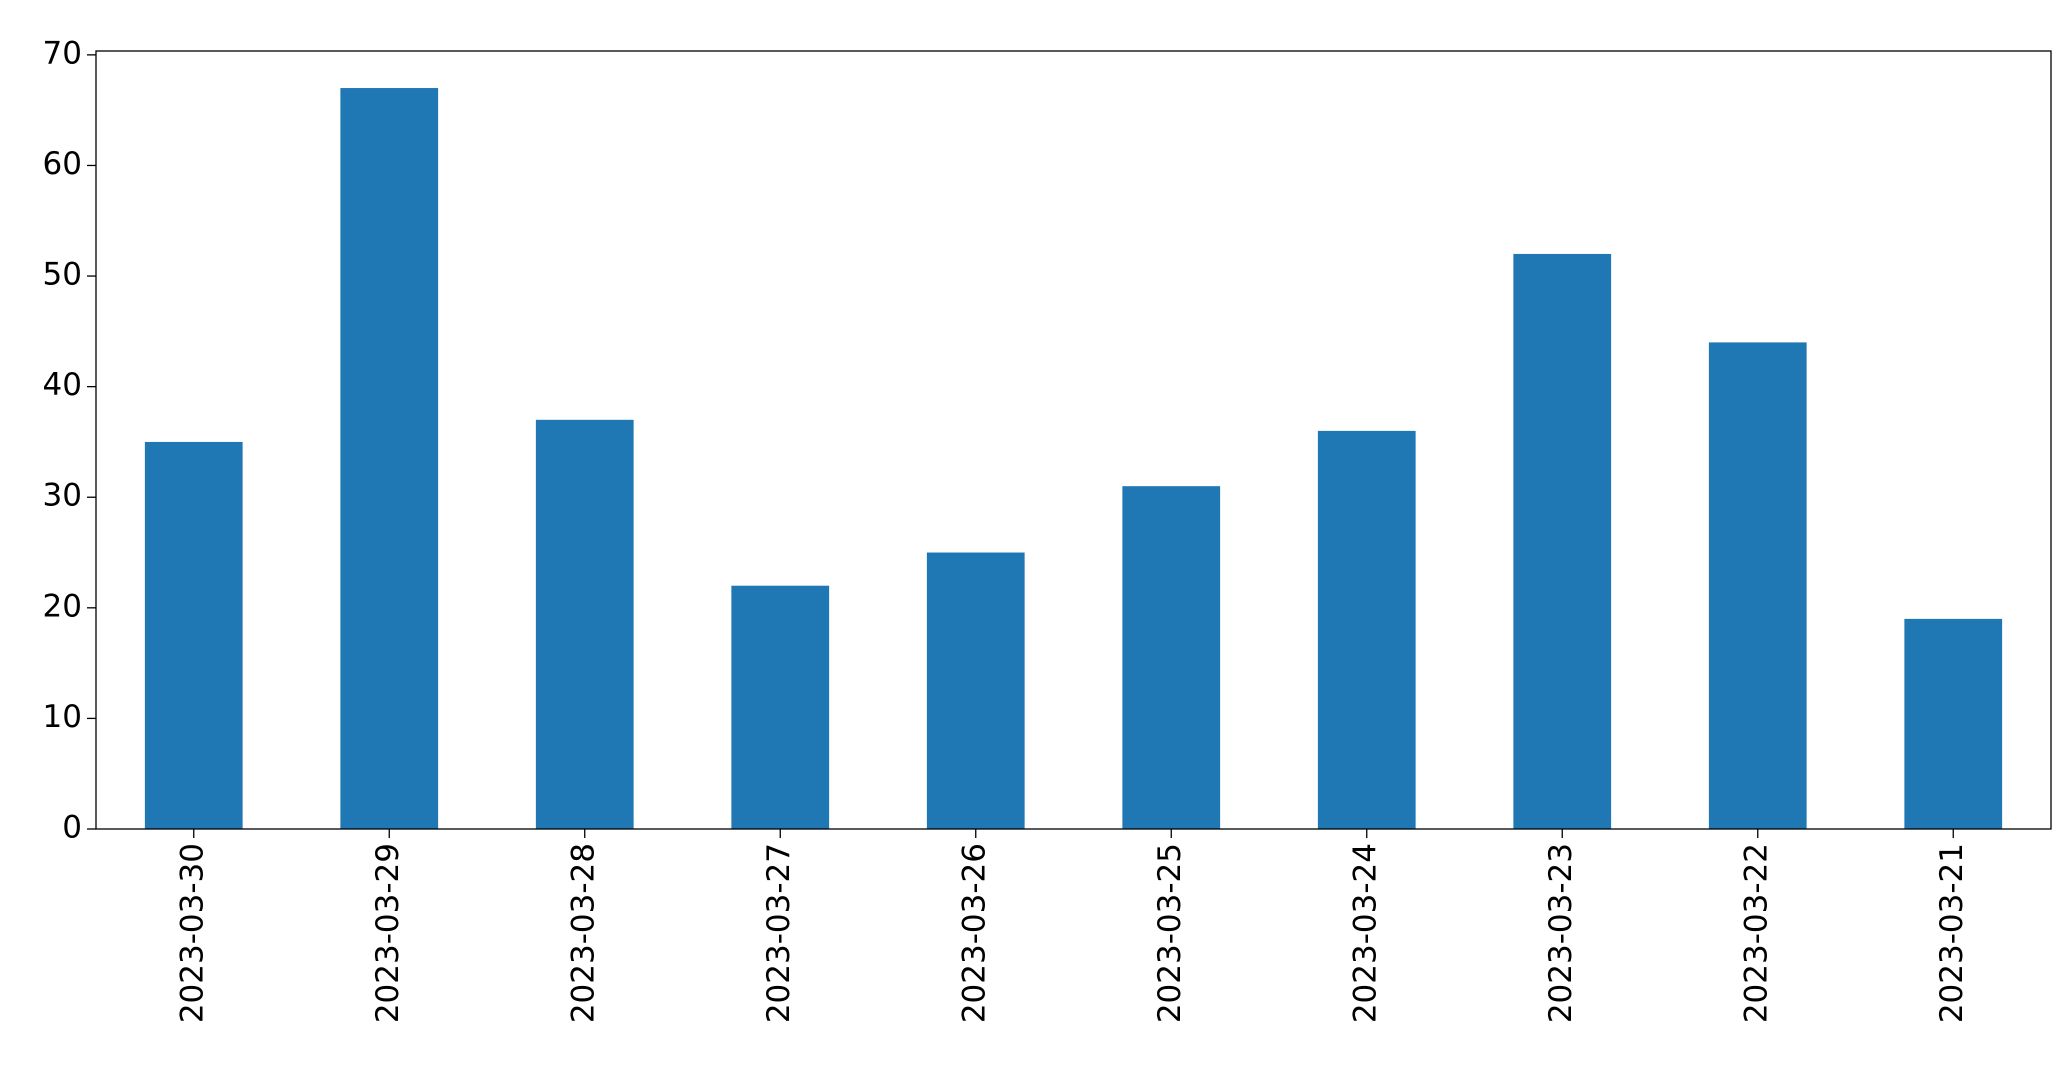 The image size is (2071, 1071). What do you see at coordinates (974, 933) in the screenshot?
I see `x-tick-label: 2023-03-26` at bounding box center [974, 933].